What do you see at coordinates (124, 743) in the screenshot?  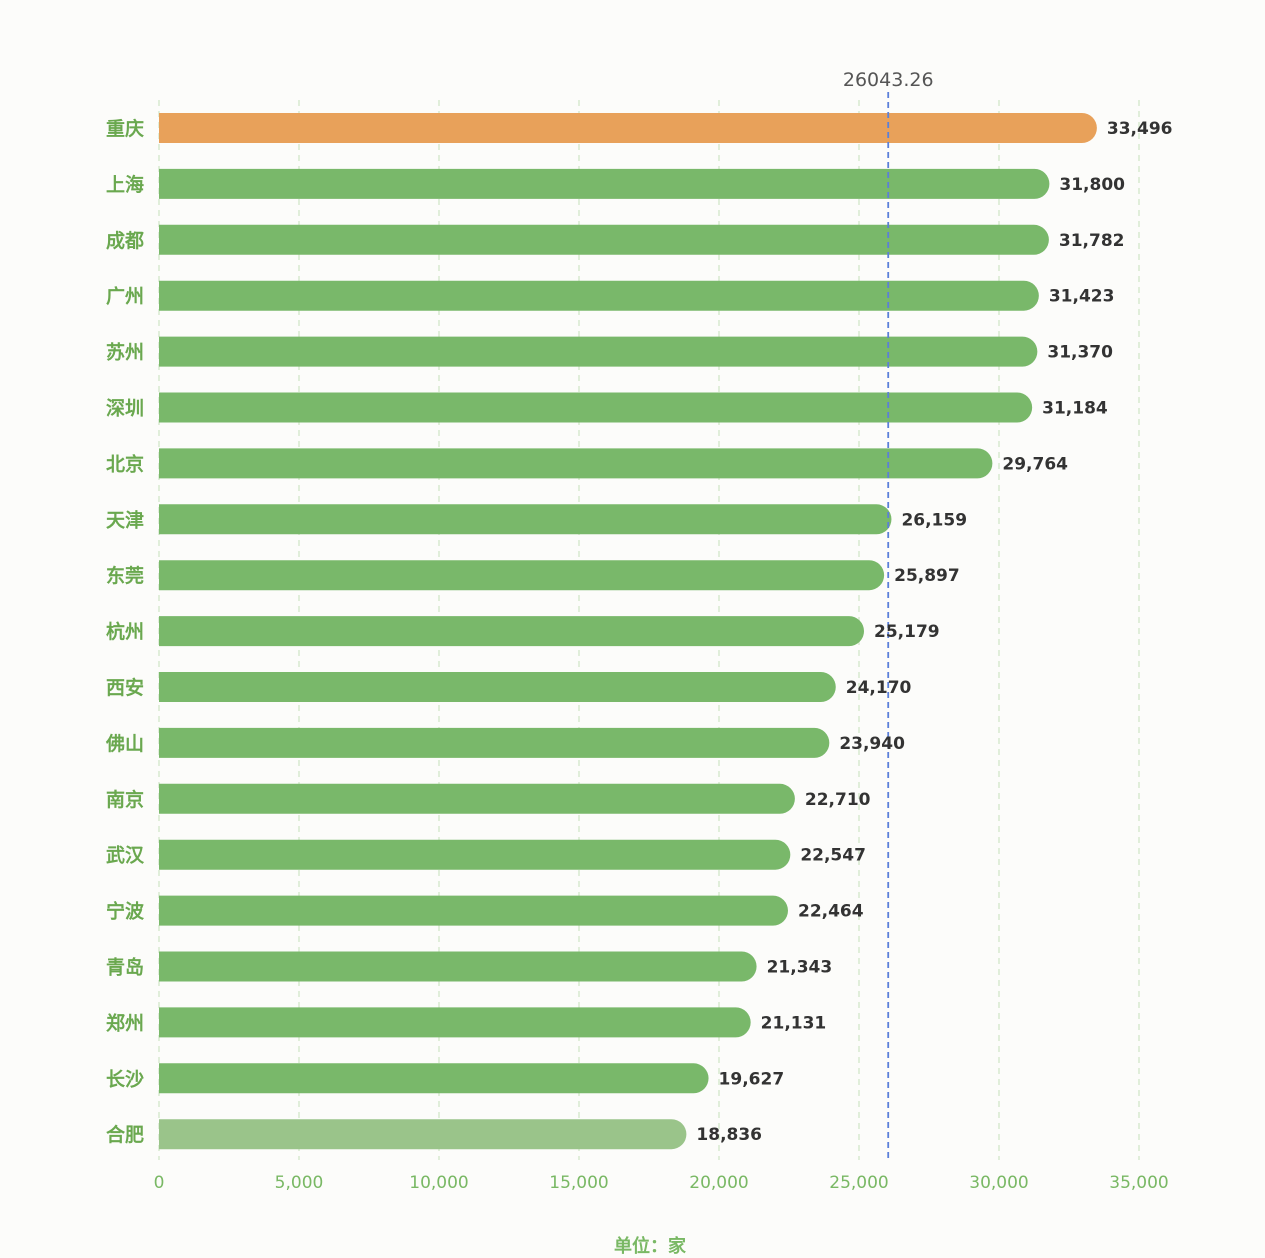 I see `category-label: 佛山` at bounding box center [124, 743].